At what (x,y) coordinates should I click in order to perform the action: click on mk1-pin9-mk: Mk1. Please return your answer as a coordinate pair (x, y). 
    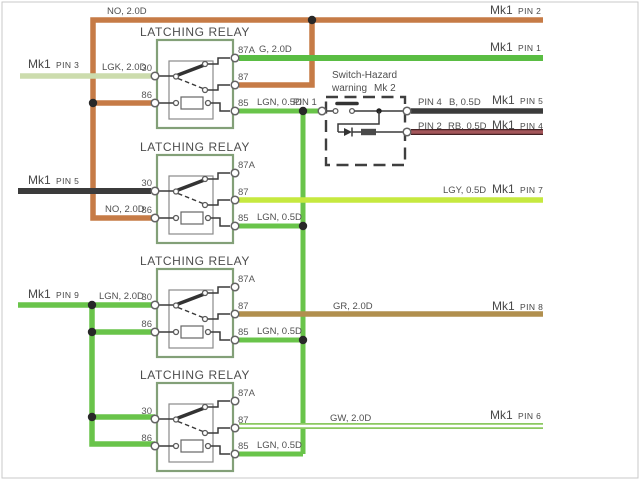
    Looking at the image, I should click on (39, 294).